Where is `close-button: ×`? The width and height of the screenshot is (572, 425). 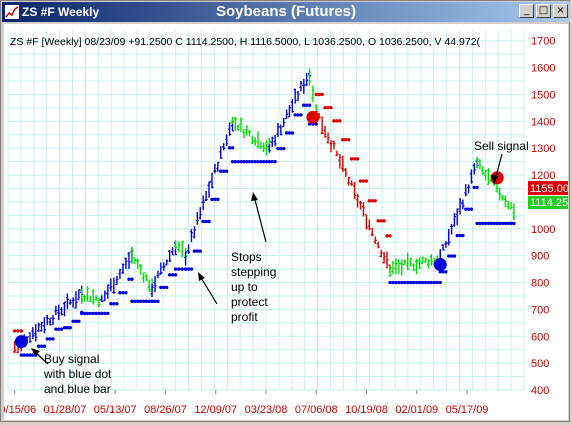 close-button: × is located at coordinates (560, 11).